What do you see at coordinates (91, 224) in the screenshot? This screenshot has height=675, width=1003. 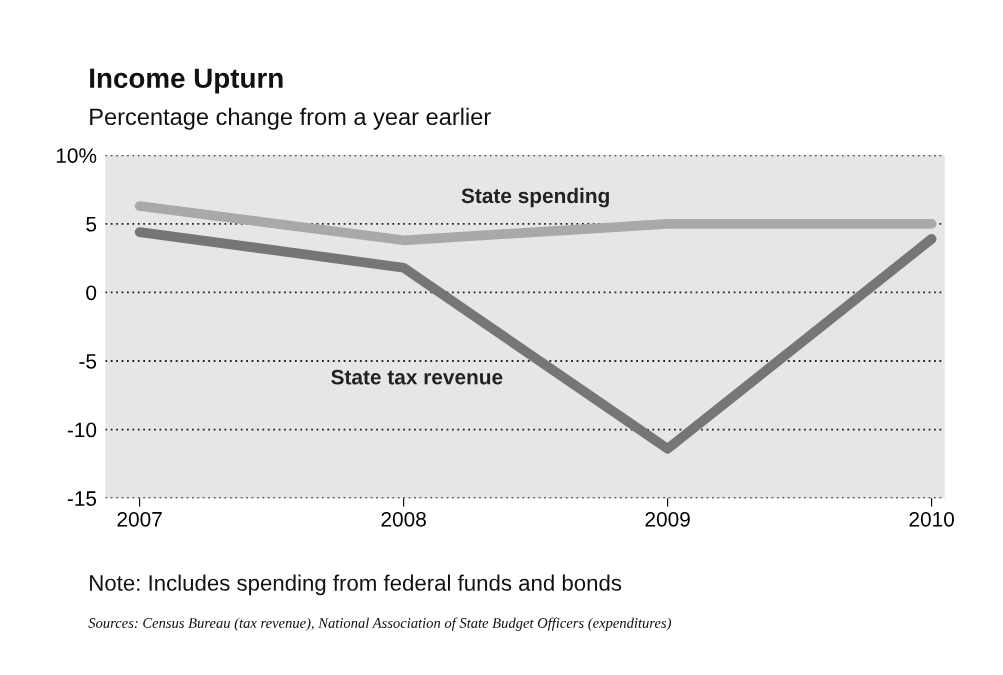 I see `y-tick-label: 5` at bounding box center [91, 224].